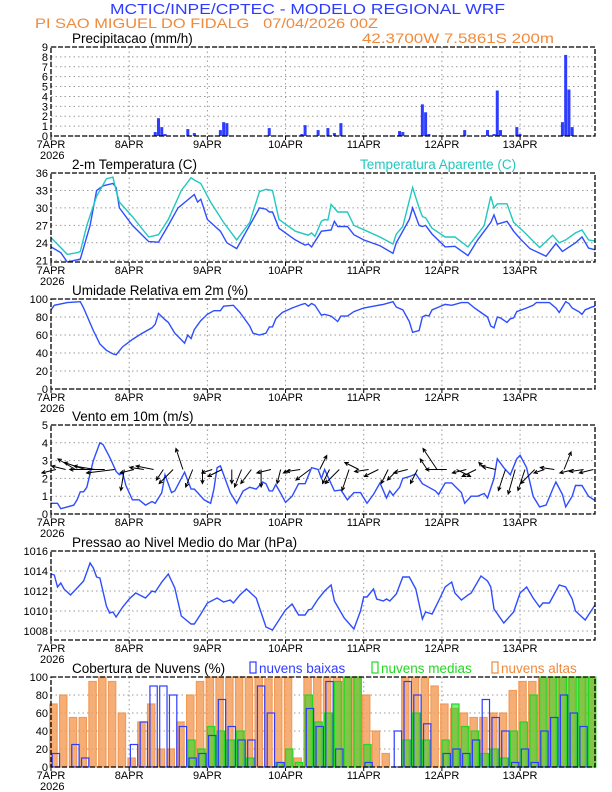 This screenshot has height=792, width=612. I want to click on y-tick-label: 30, so click(42, 209).